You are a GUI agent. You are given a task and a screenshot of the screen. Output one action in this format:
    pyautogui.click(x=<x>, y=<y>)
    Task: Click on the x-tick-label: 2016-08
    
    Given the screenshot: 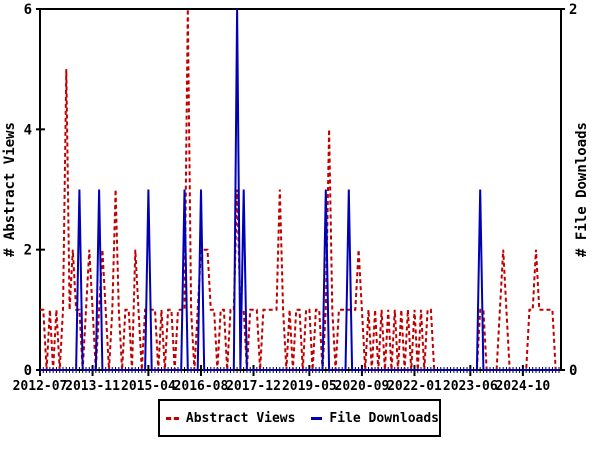 What is the action you would take?
    pyautogui.click(x=201, y=386)
    